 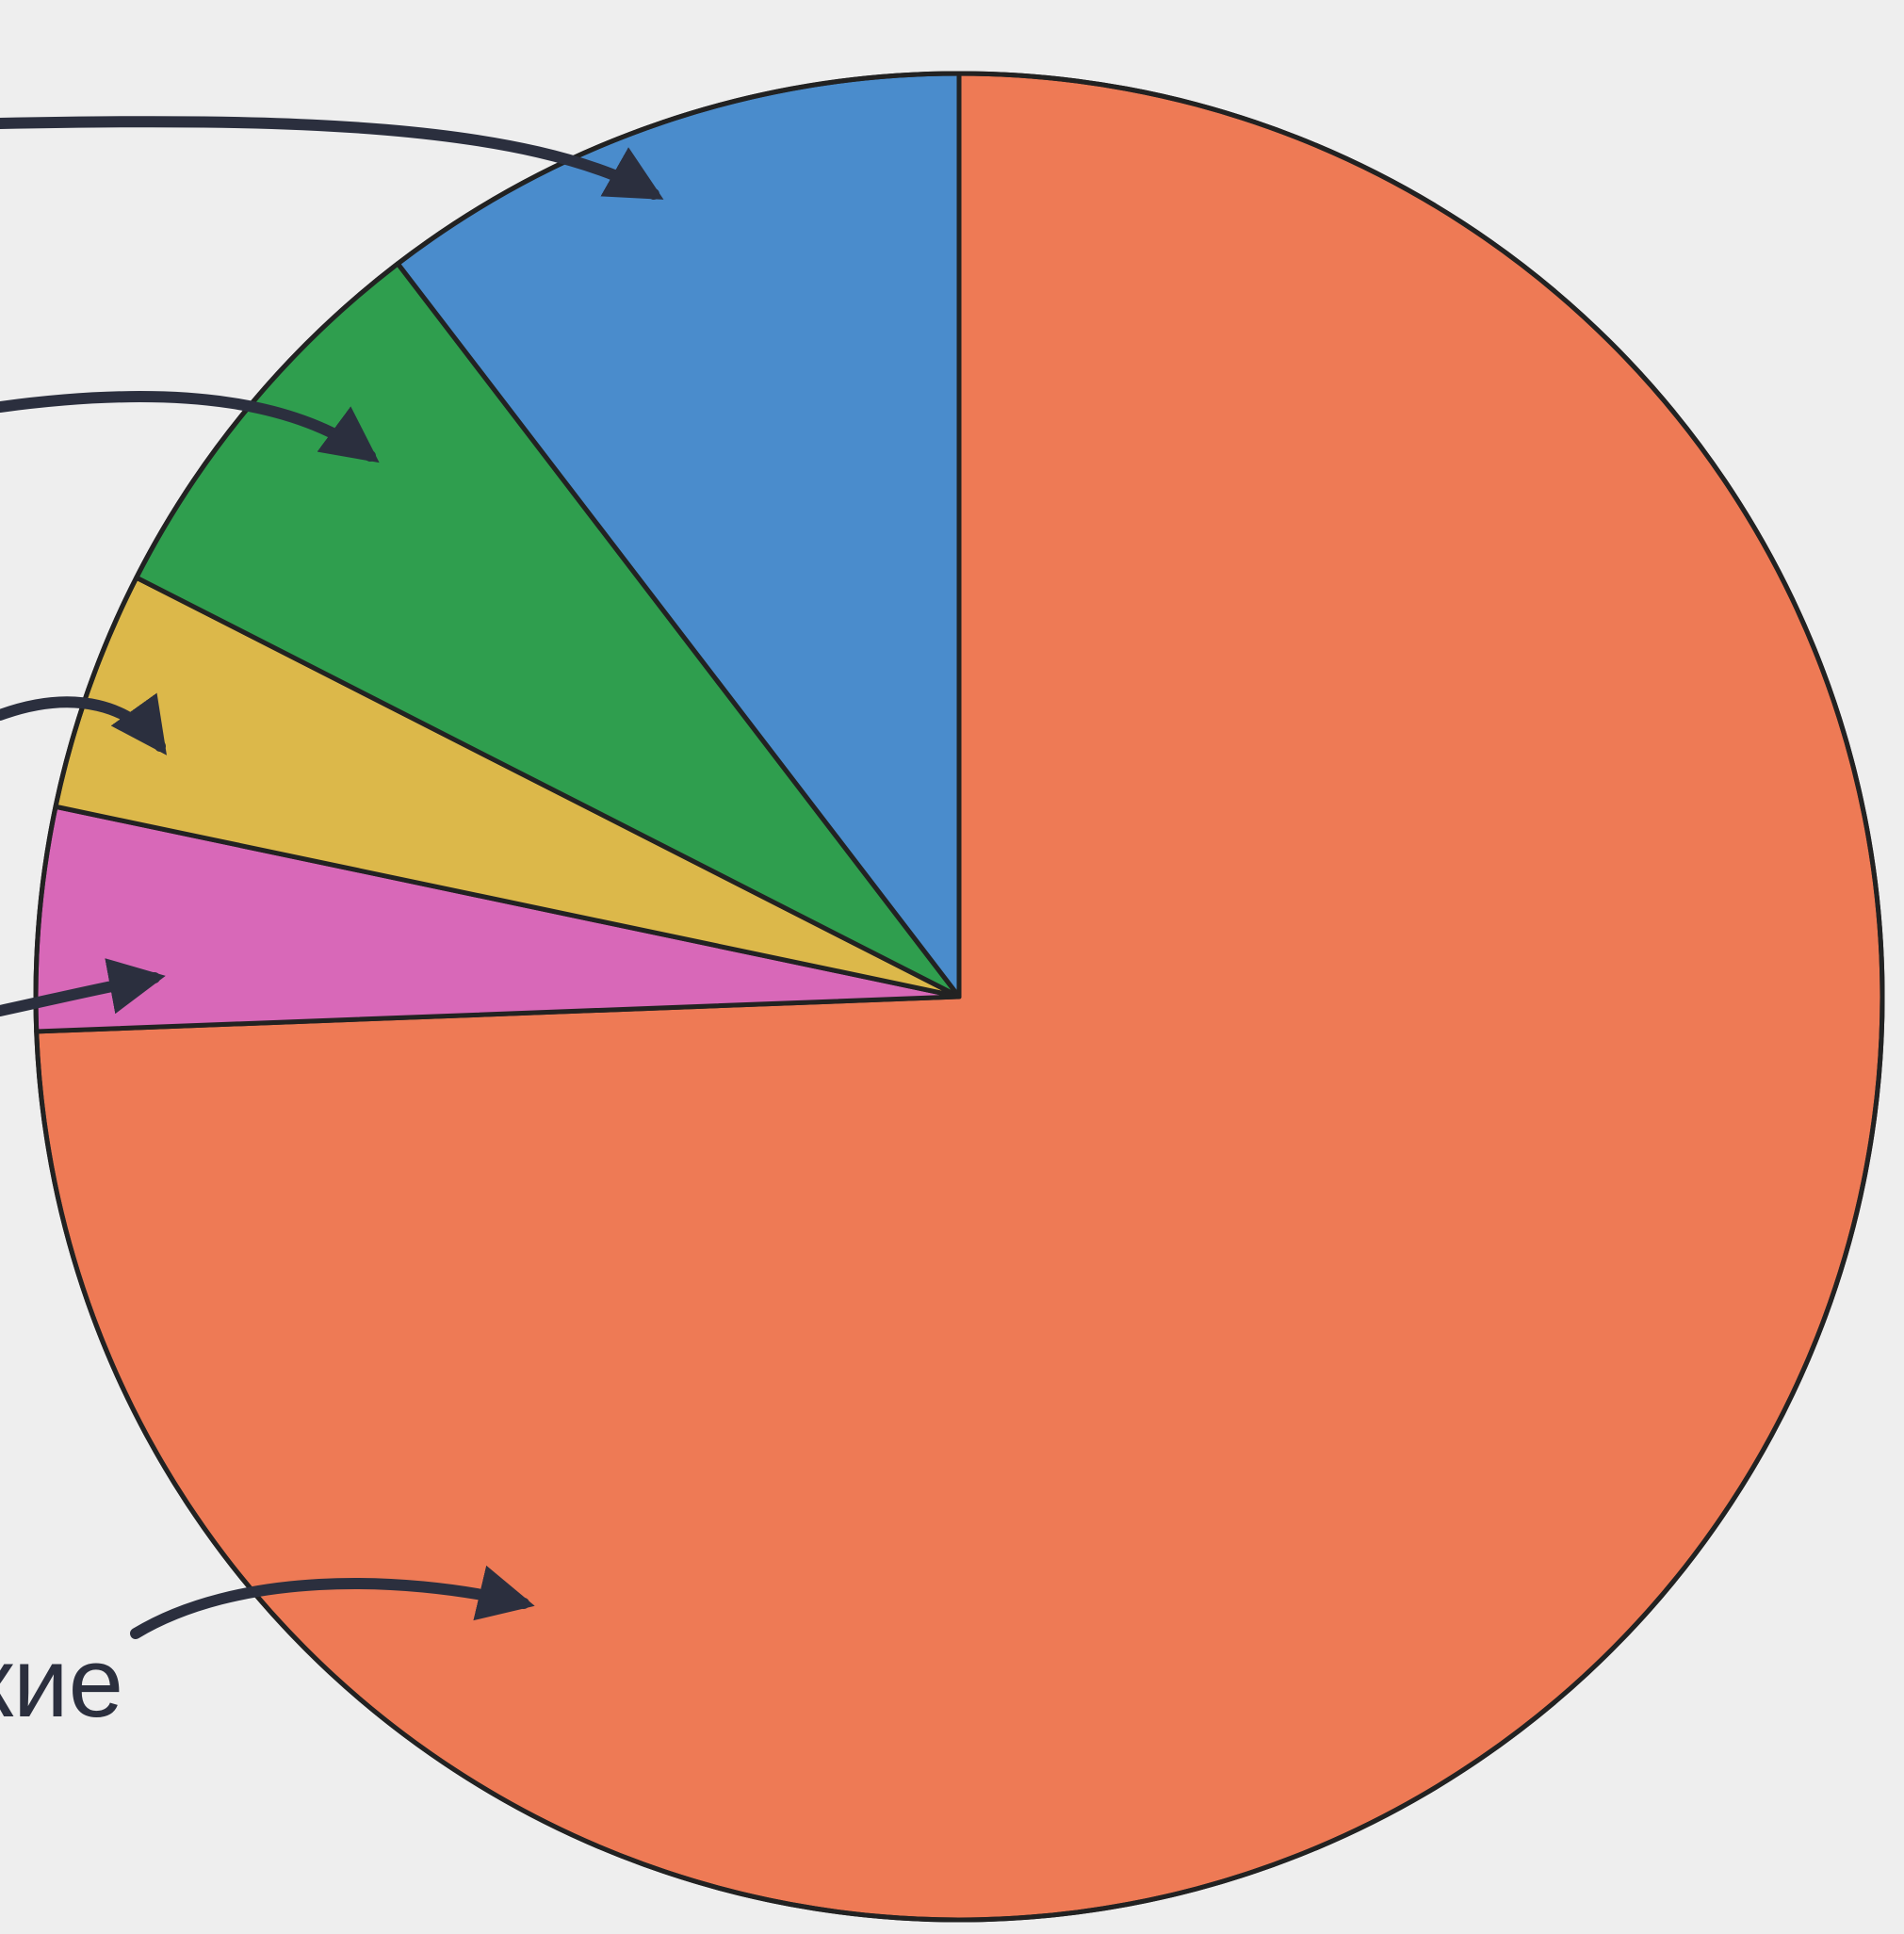 I want to click on slice-label: кие, so click(x=61, y=1683).